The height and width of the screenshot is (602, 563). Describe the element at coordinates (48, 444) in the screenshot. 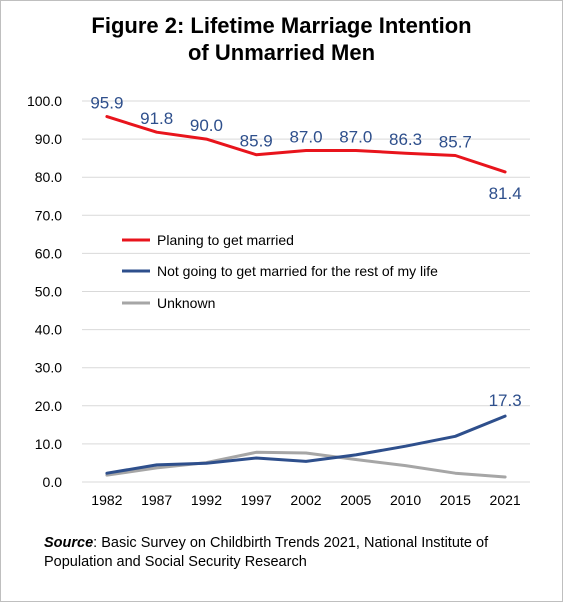

I see `y-tick-label: 10.0` at that location.